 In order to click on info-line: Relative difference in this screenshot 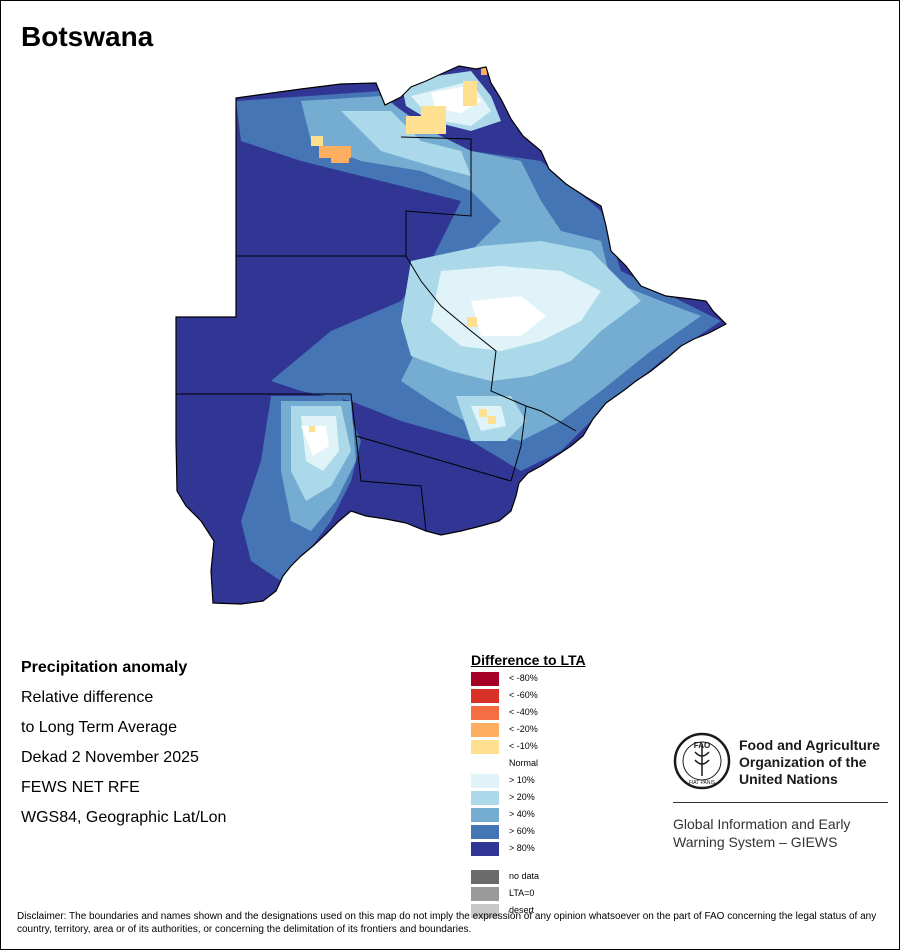, I will do `click(87, 697)`.